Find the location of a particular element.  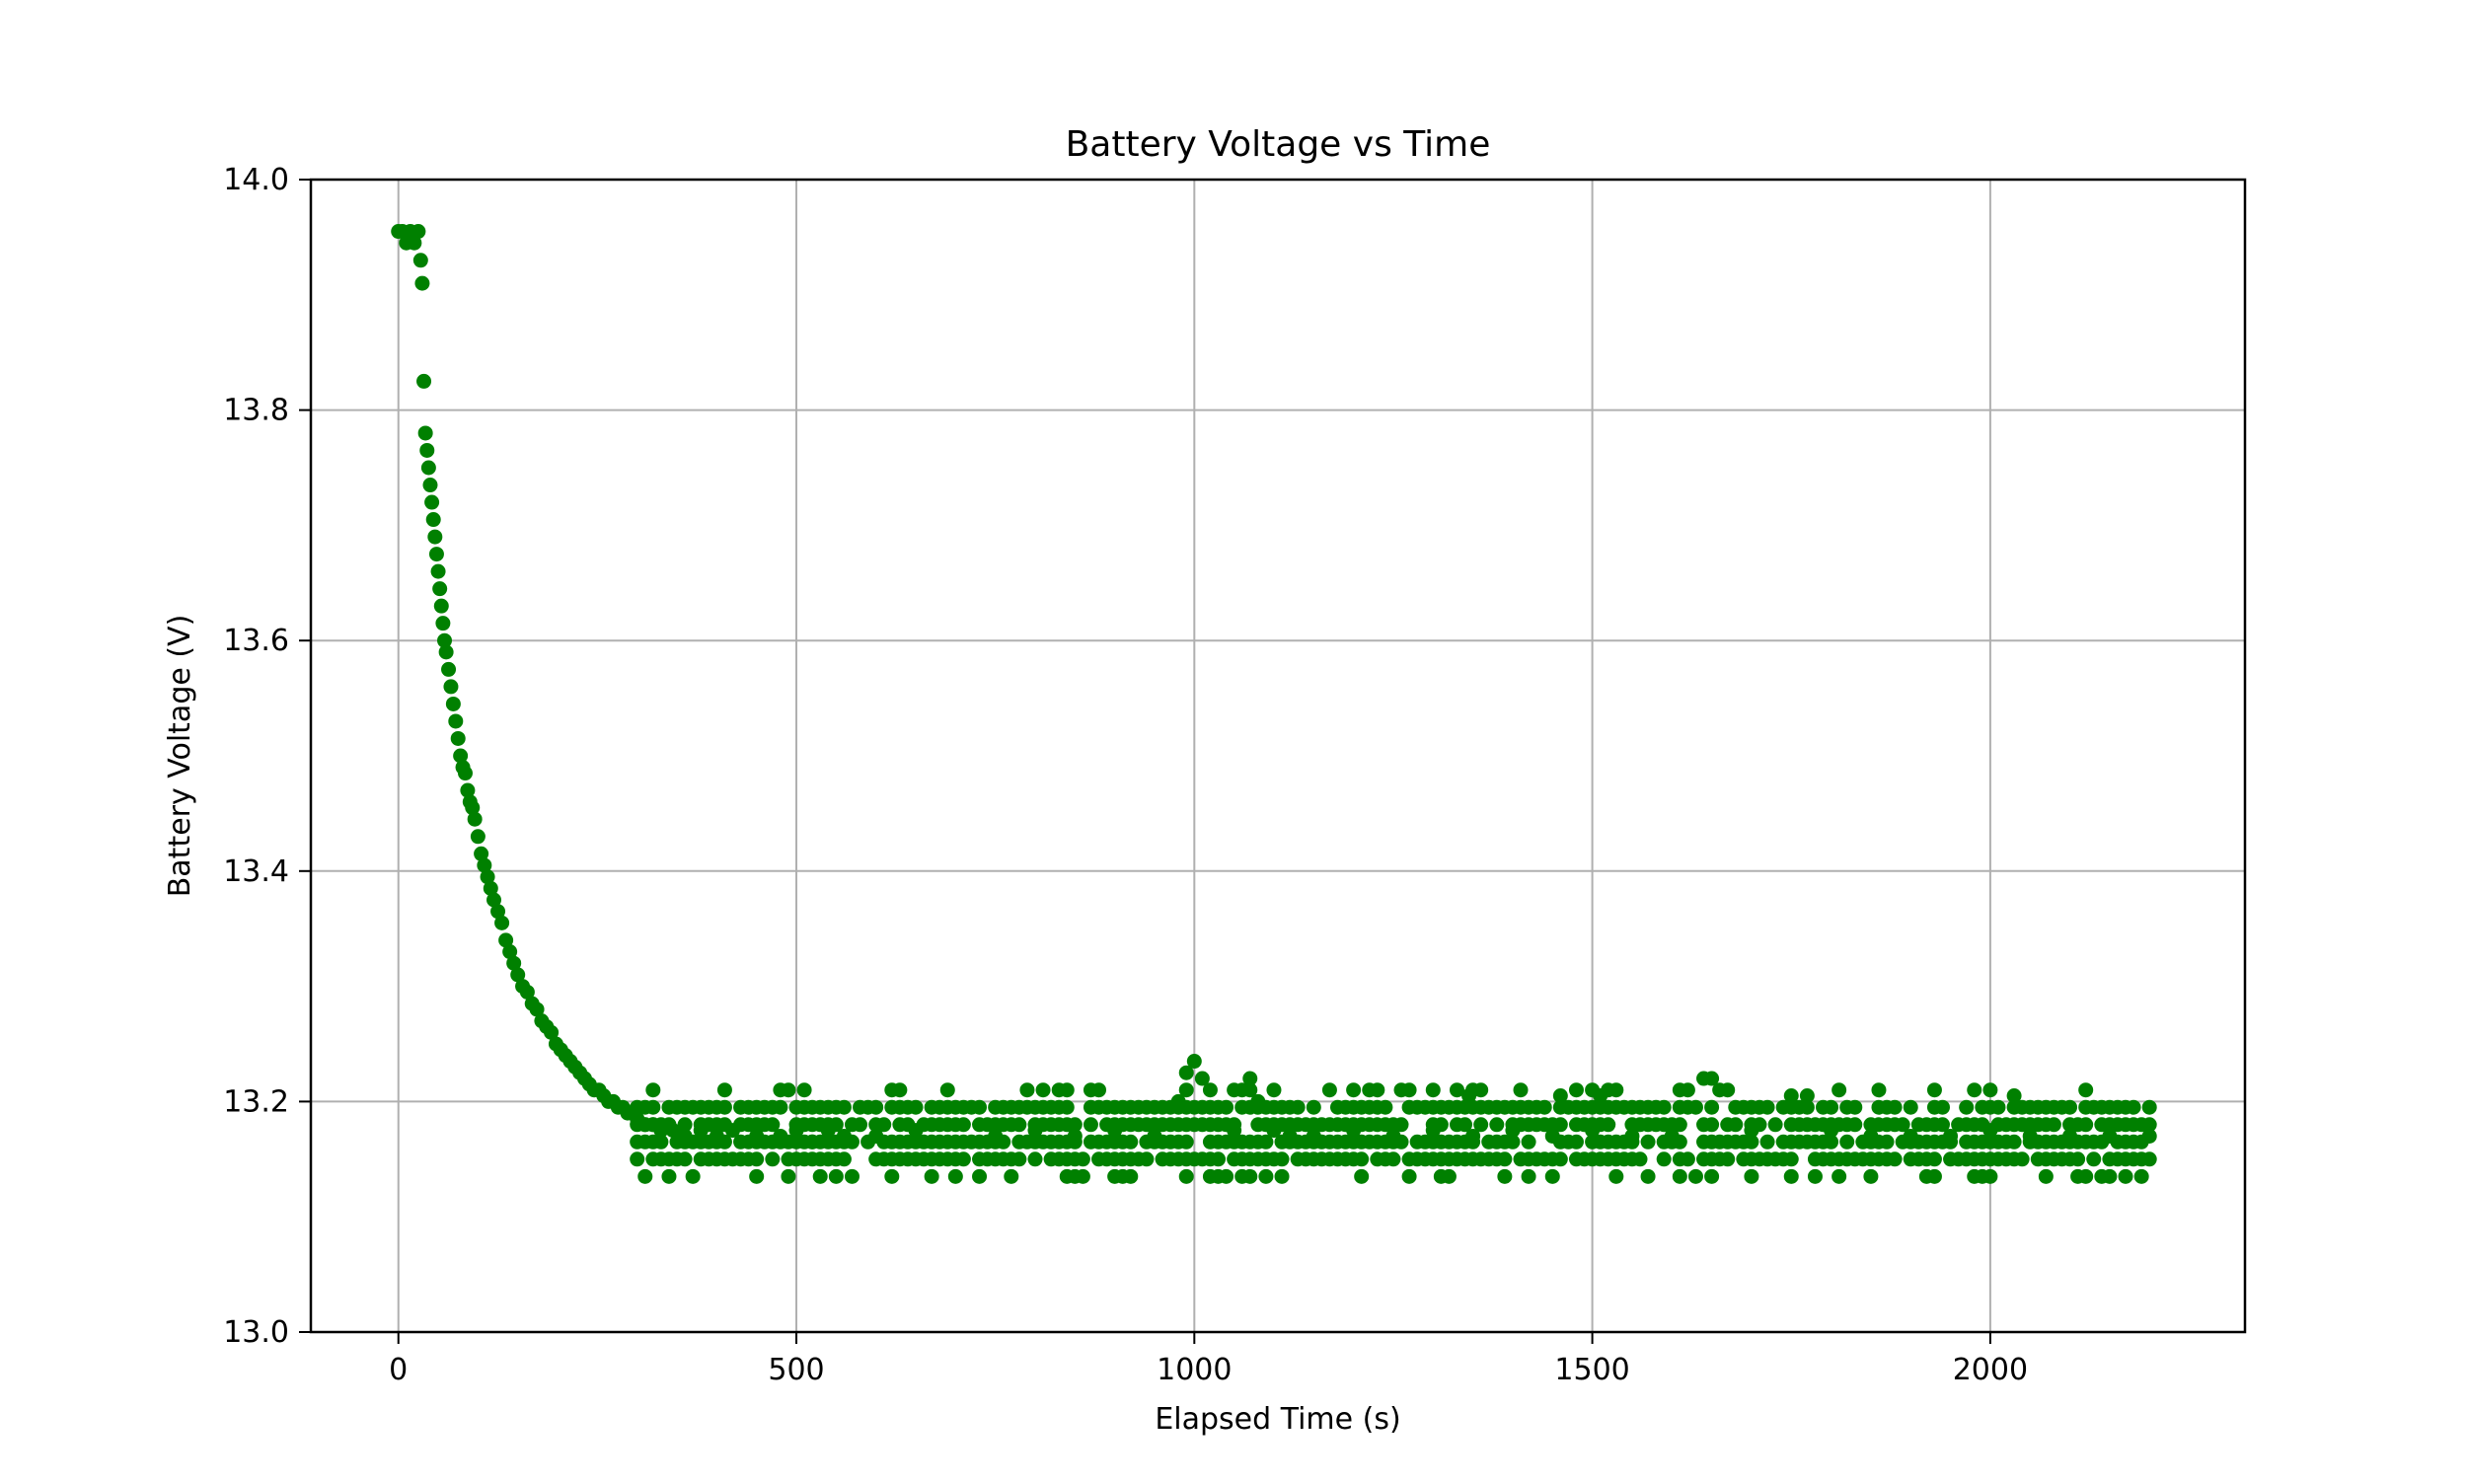

chart-title: Battery Voltage vs Time is located at coordinates (1278, 144).